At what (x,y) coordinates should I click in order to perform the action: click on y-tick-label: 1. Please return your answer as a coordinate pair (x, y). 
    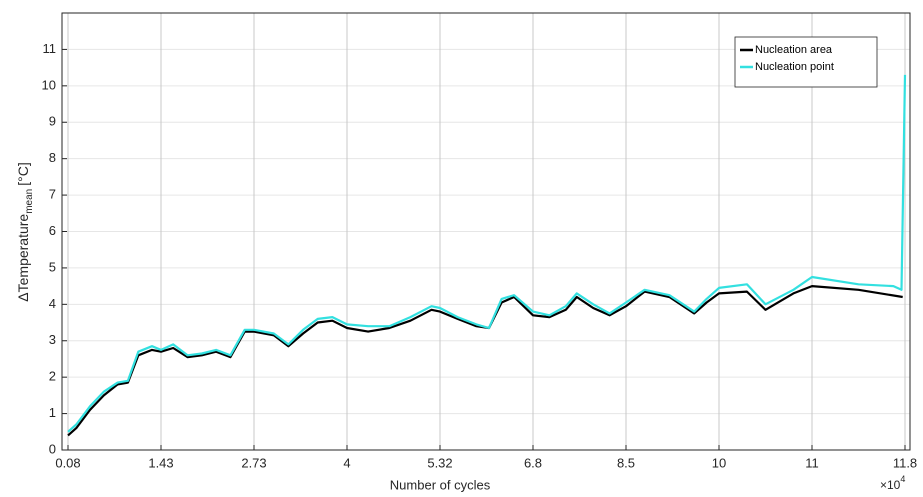
    Looking at the image, I should click on (52, 412).